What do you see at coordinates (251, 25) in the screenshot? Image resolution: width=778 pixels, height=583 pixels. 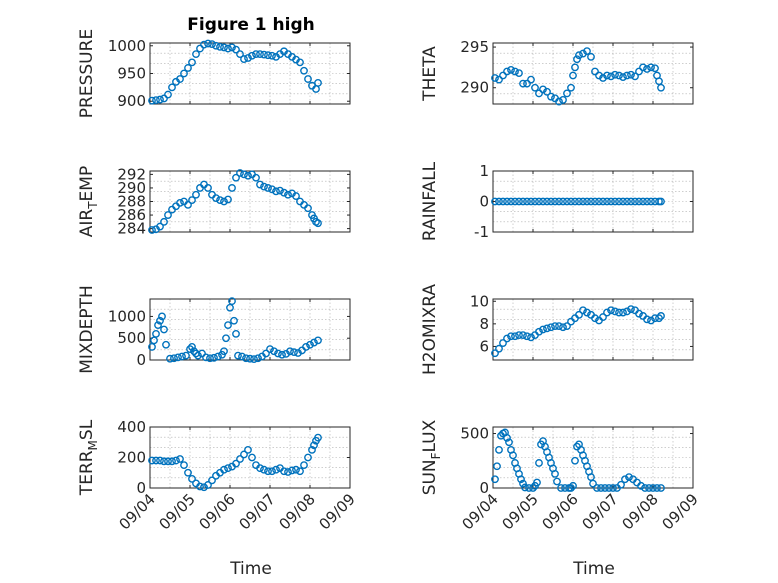 I see `figure-title: Figure 1 high` at bounding box center [251, 25].